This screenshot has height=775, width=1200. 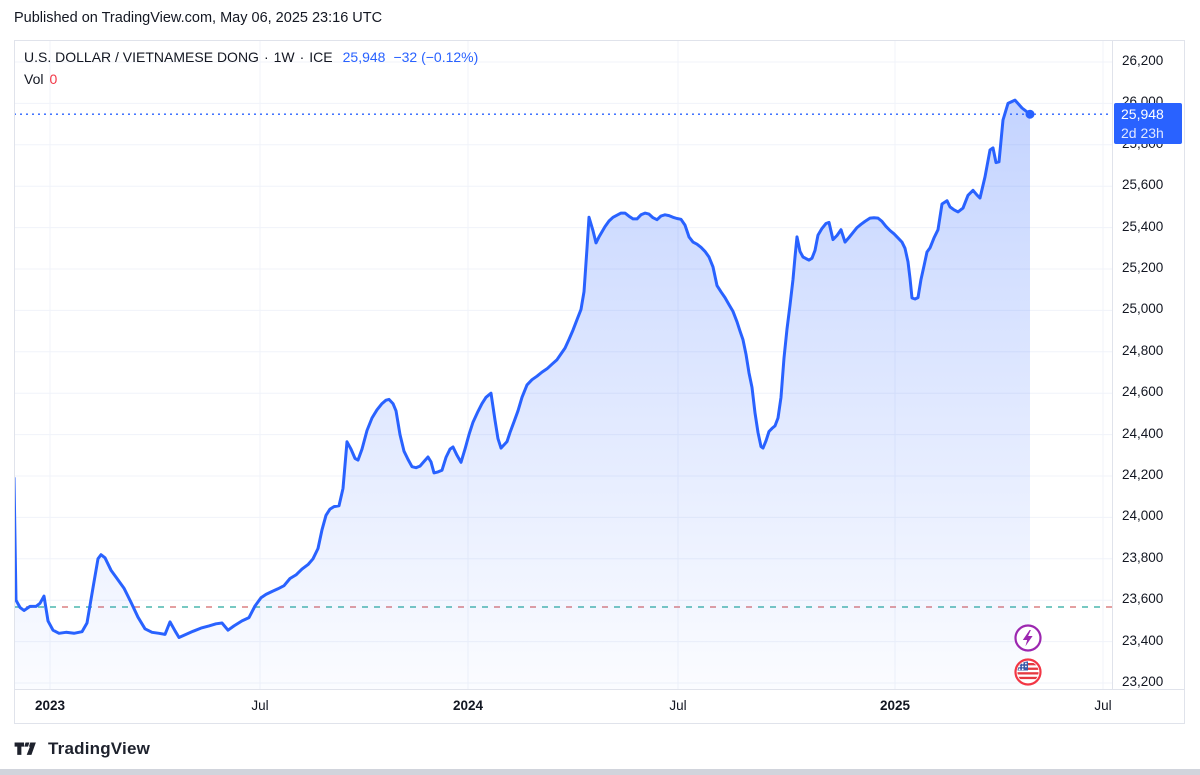 I want to click on exchange-label: ICE, so click(x=321, y=57).